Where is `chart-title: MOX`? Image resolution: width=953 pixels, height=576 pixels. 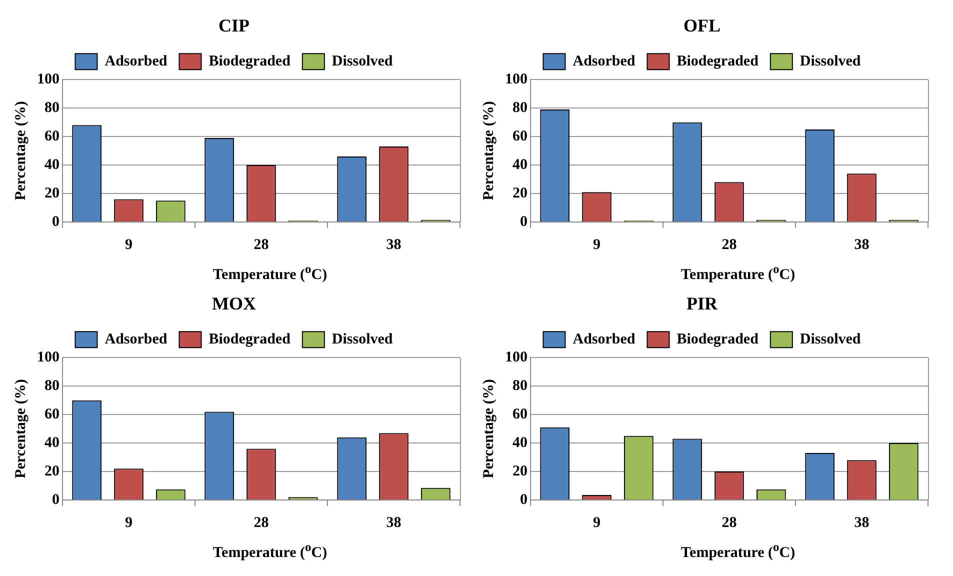
chart-title: MOX is located at coordinates (234, 303).